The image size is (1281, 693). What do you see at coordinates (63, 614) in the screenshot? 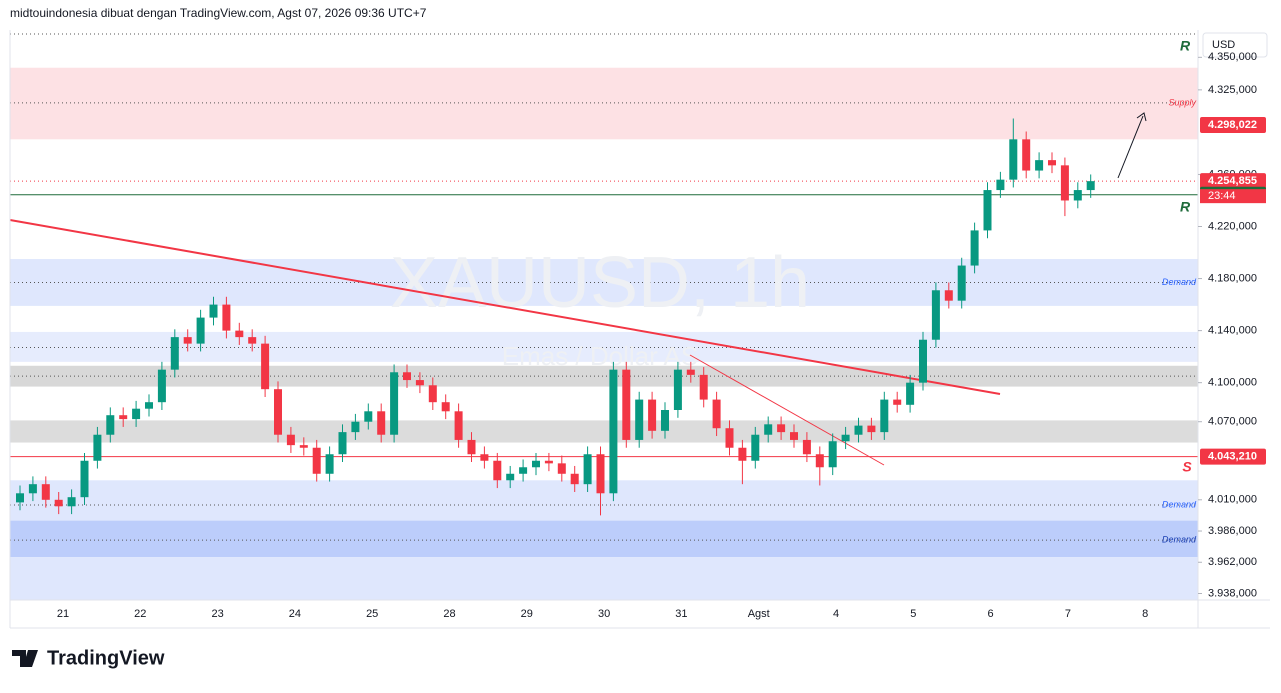
I see `x-tick-label: 21` at bounding box center [63, 614].